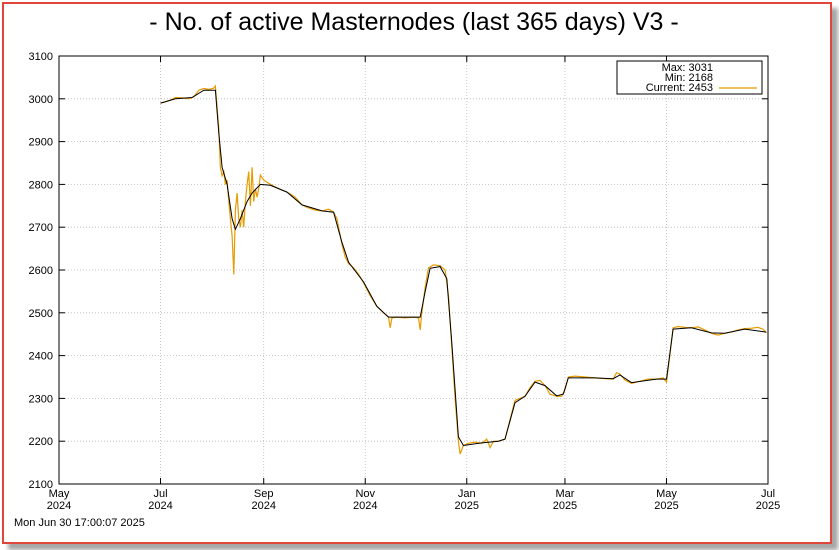 The height and width of the screenshot is (550, 839). Describe the element at coordinates (687, 68) in the screenshot. I see `legend-max: Max: 3031` at that location.